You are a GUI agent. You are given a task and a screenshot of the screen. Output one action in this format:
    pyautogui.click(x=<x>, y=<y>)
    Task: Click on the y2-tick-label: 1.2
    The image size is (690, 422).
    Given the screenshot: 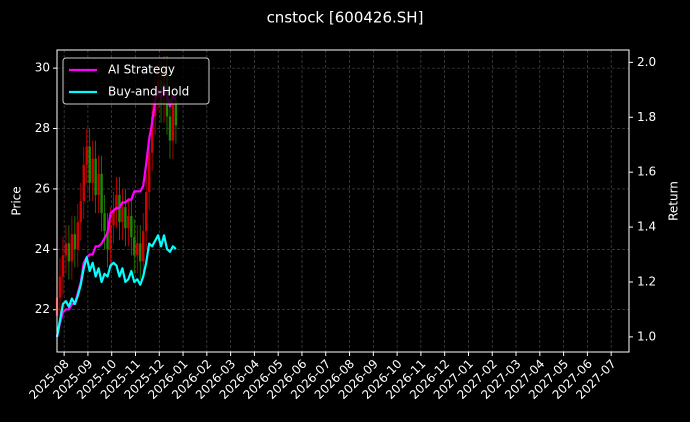 What is the action you would take?
    pyautogui.click(x=646, y=281)
    